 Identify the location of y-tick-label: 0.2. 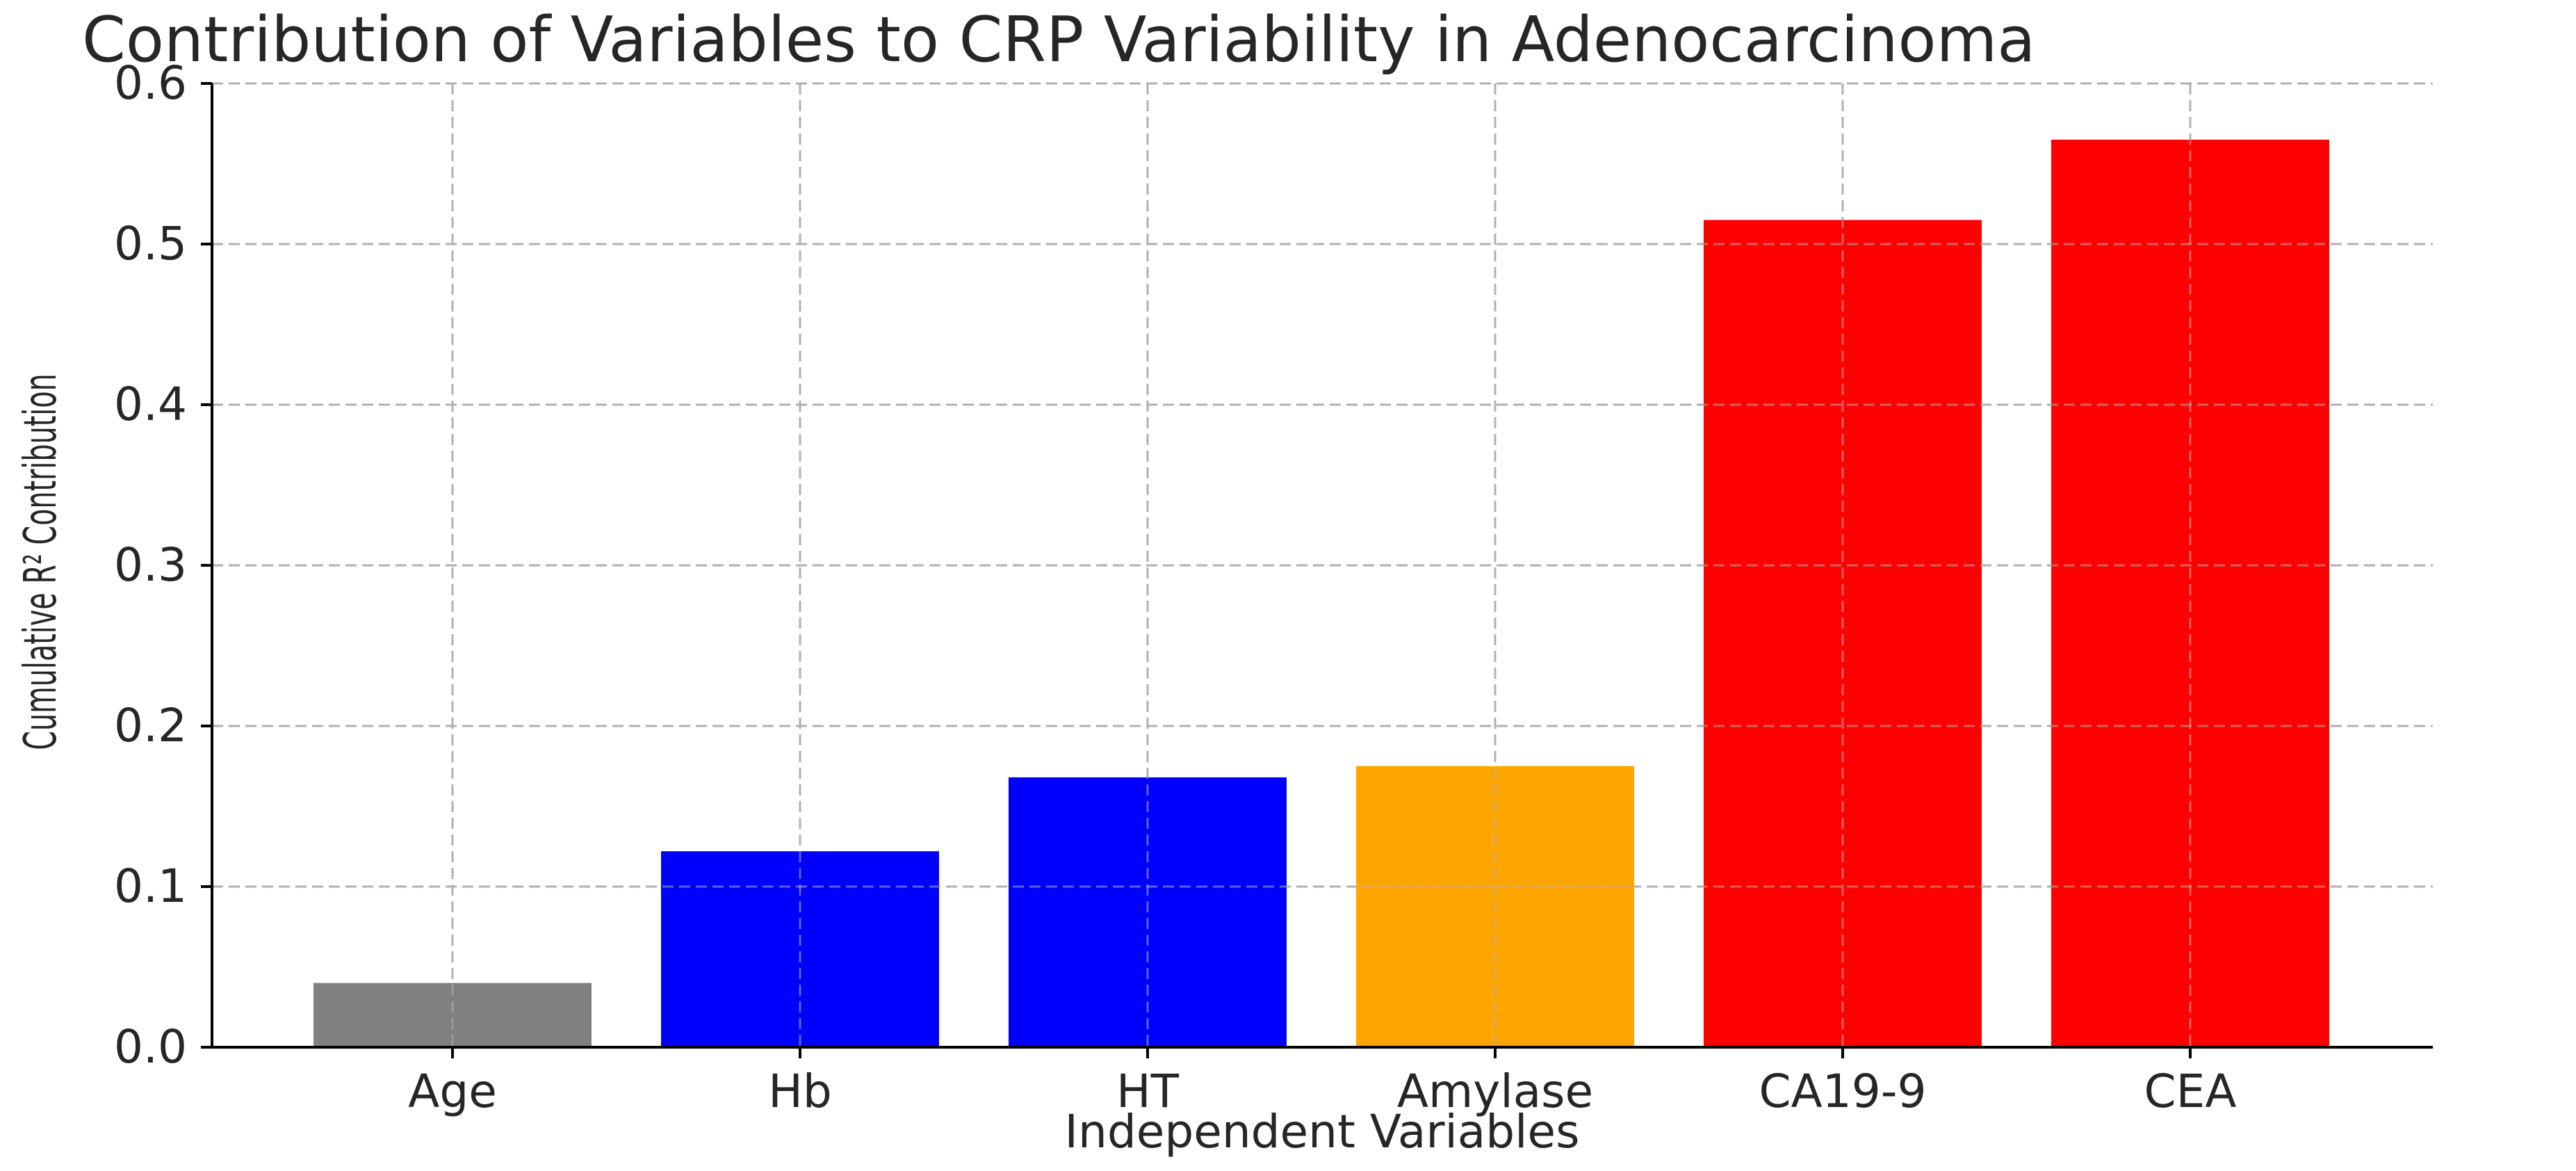
(150, 726).